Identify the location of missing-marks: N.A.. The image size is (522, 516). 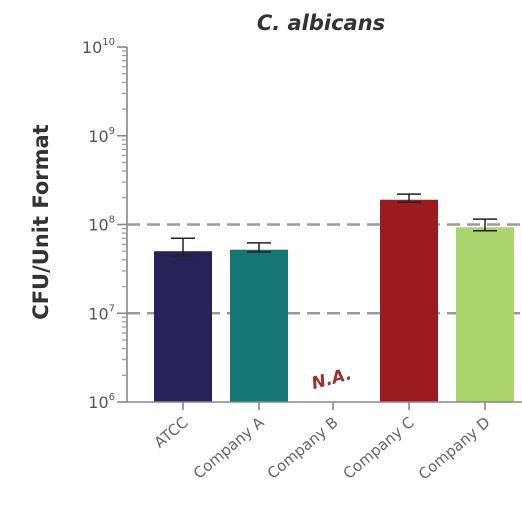
(331, 379).